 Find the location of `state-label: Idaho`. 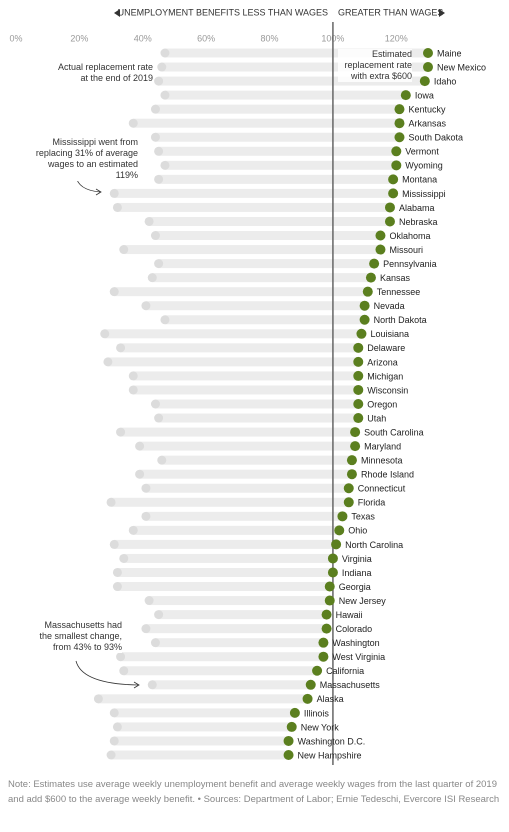

state-label: Idaho is located at coordinates (445, 81).